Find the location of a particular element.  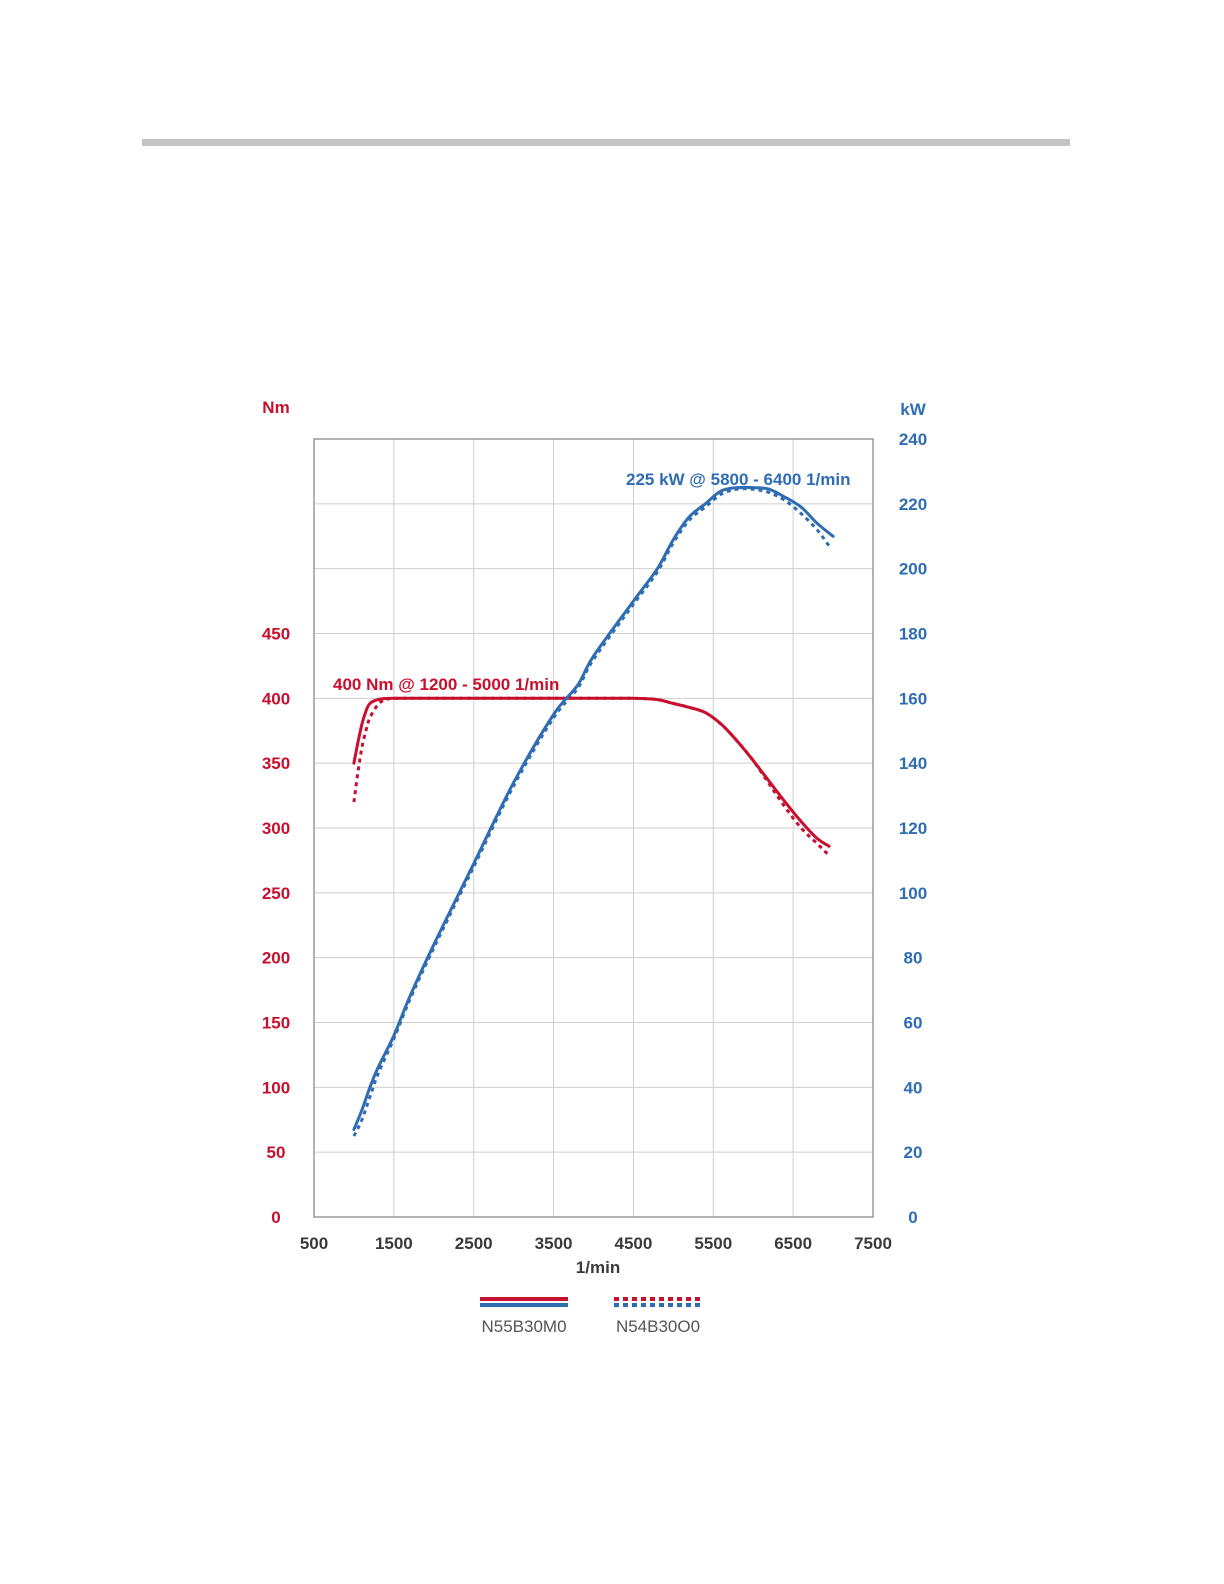

right-tick-label: 240 is located at coordinates (913, 439).